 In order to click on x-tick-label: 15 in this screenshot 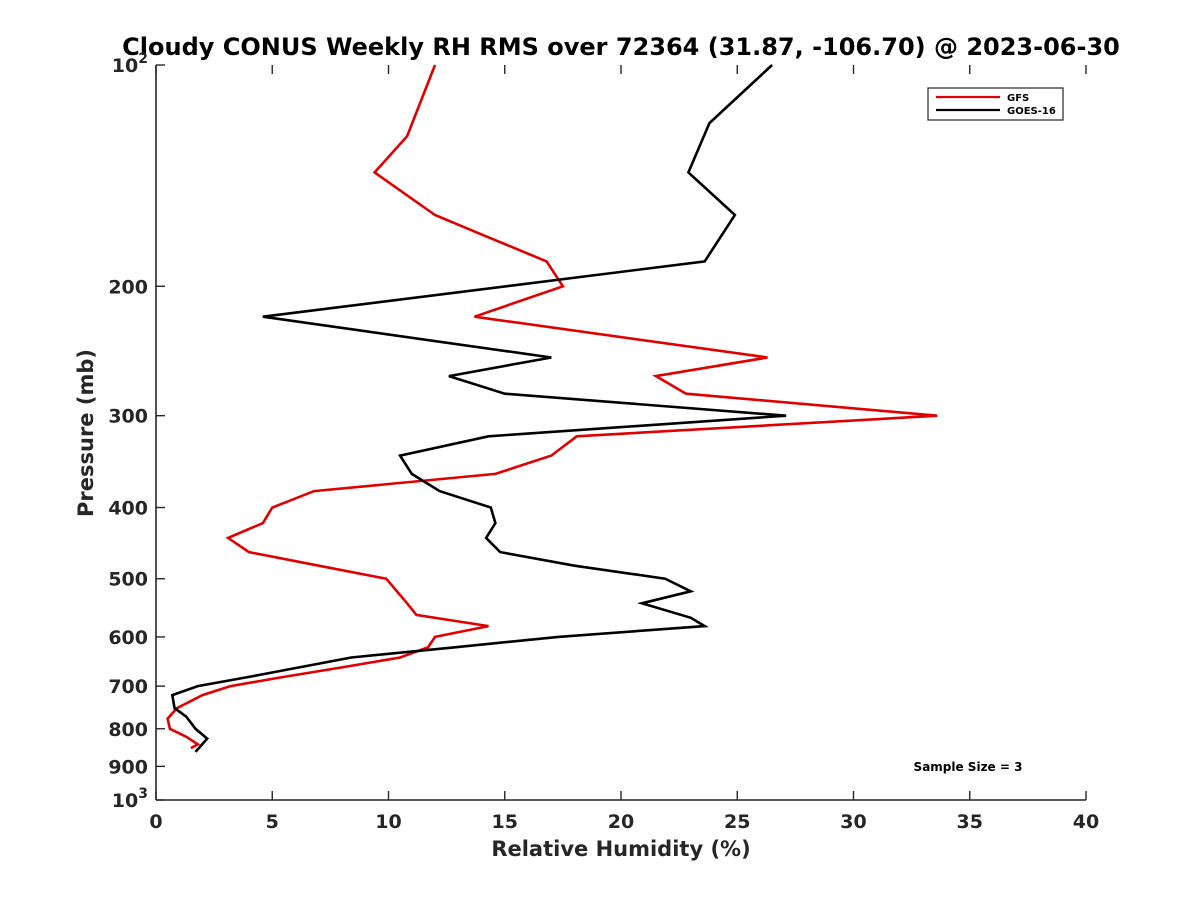, I will do `click(505, 822)`.